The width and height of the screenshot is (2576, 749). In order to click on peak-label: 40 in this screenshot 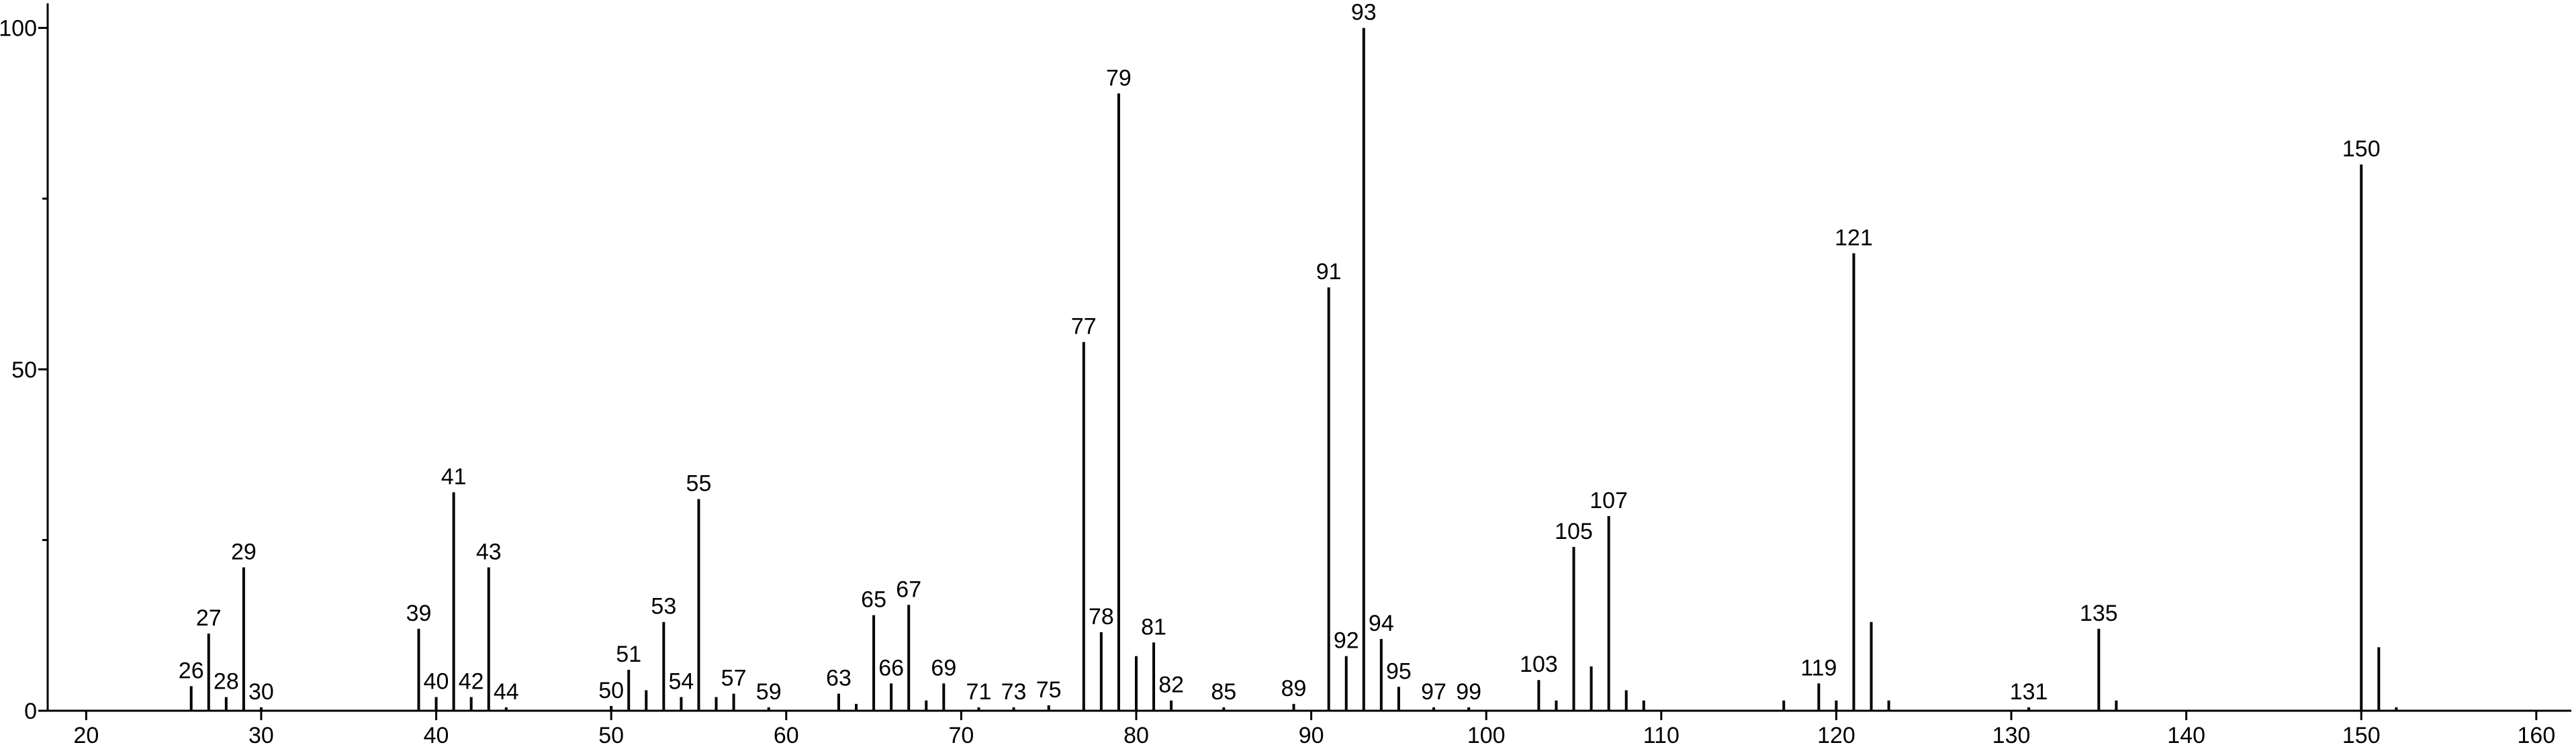, I will do `click(436, 682)`.